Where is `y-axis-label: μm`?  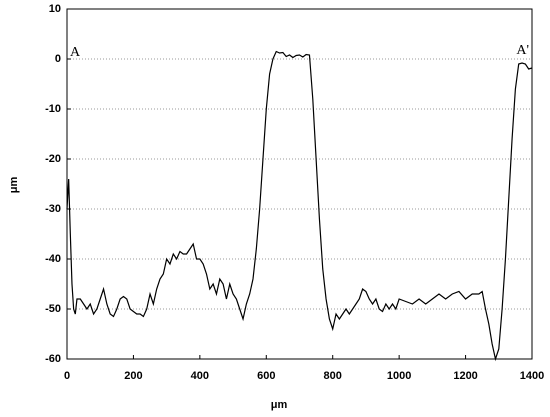 y-axis-label: μm is located at coordinates (14, 185).